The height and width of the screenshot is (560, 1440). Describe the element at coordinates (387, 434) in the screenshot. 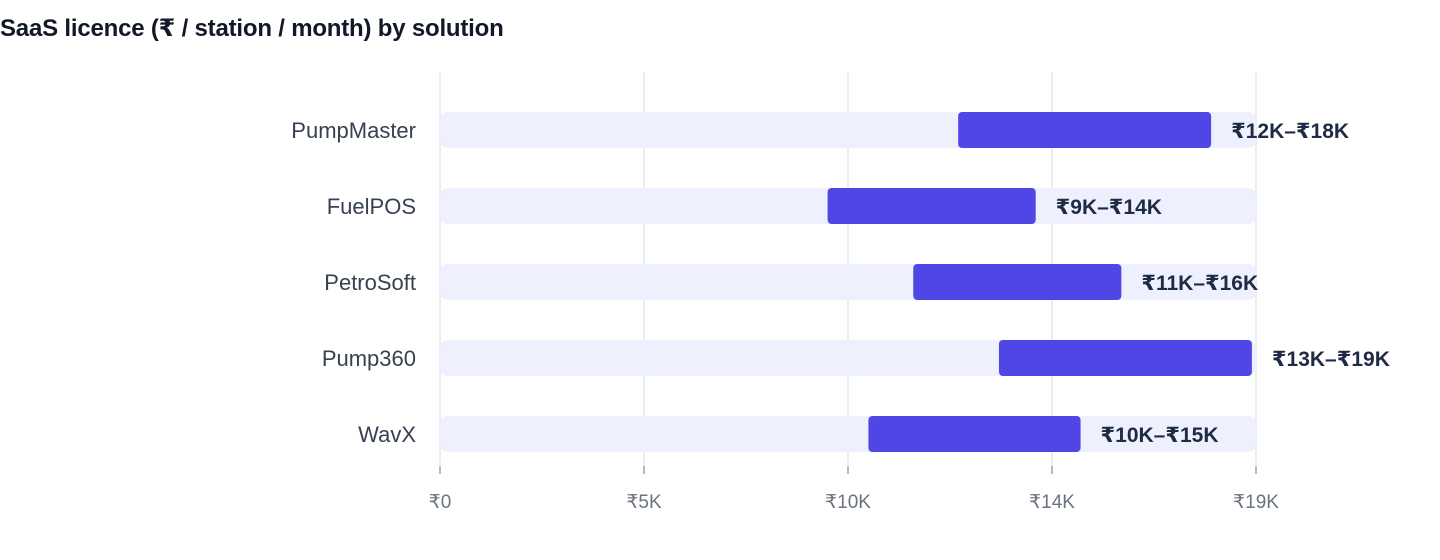

I see `category-label: WavX` at that location.